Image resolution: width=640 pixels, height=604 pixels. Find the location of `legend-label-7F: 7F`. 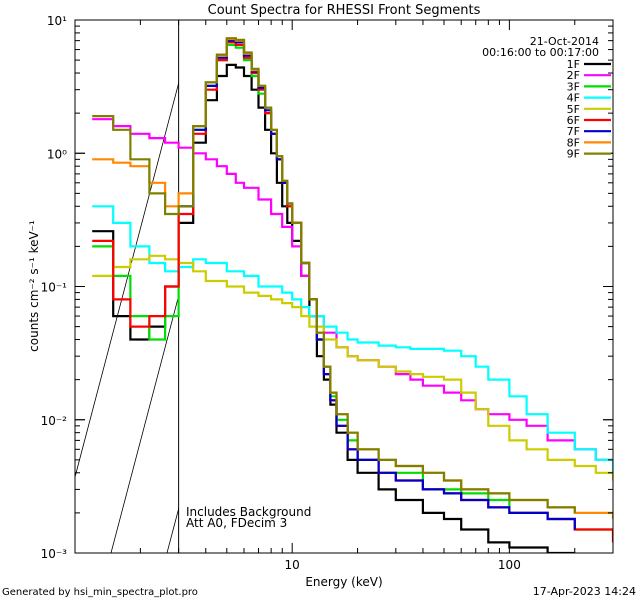

legend-label-7F: 7F is located at coordinates (573, 131).